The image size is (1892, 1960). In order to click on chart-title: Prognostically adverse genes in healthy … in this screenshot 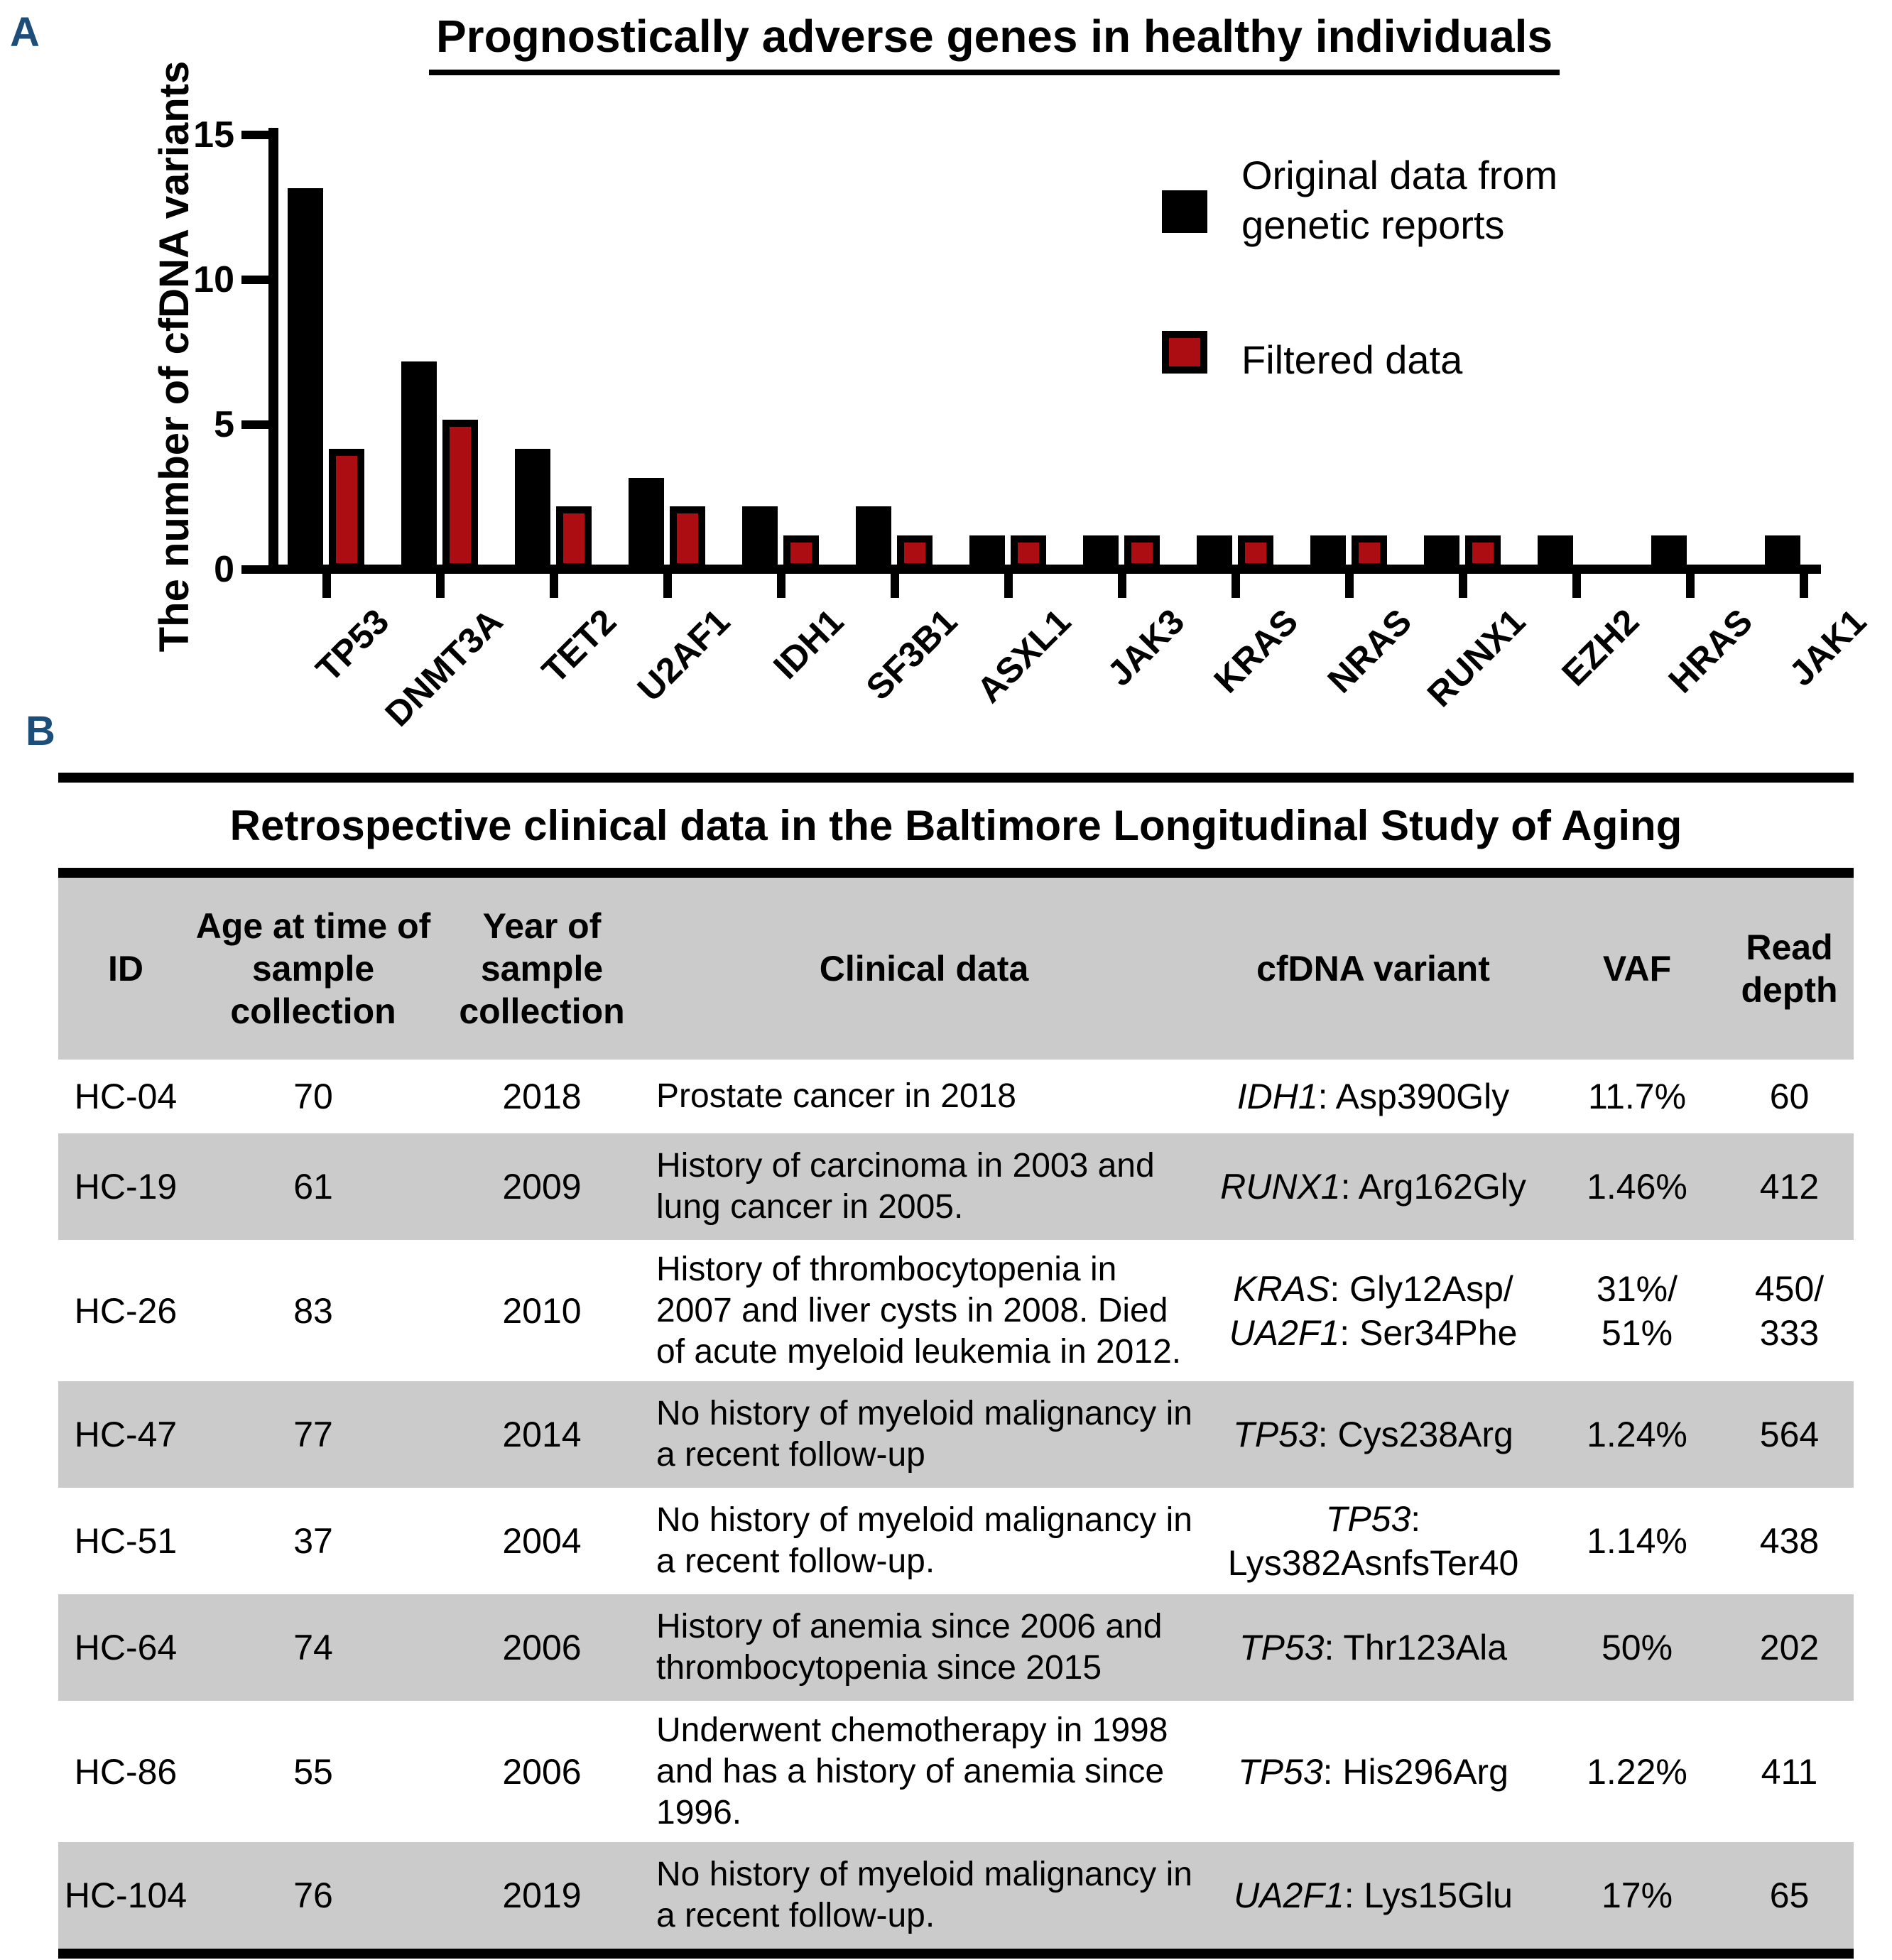, I will do `click(995, 42)`.